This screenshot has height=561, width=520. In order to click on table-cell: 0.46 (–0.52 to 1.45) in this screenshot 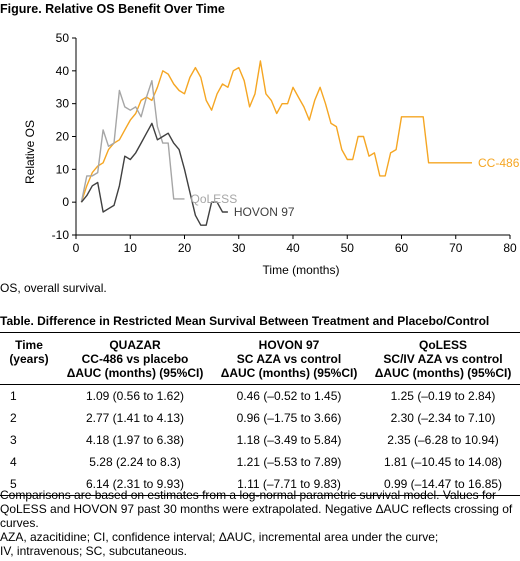, I will do `click(289, 396)`.